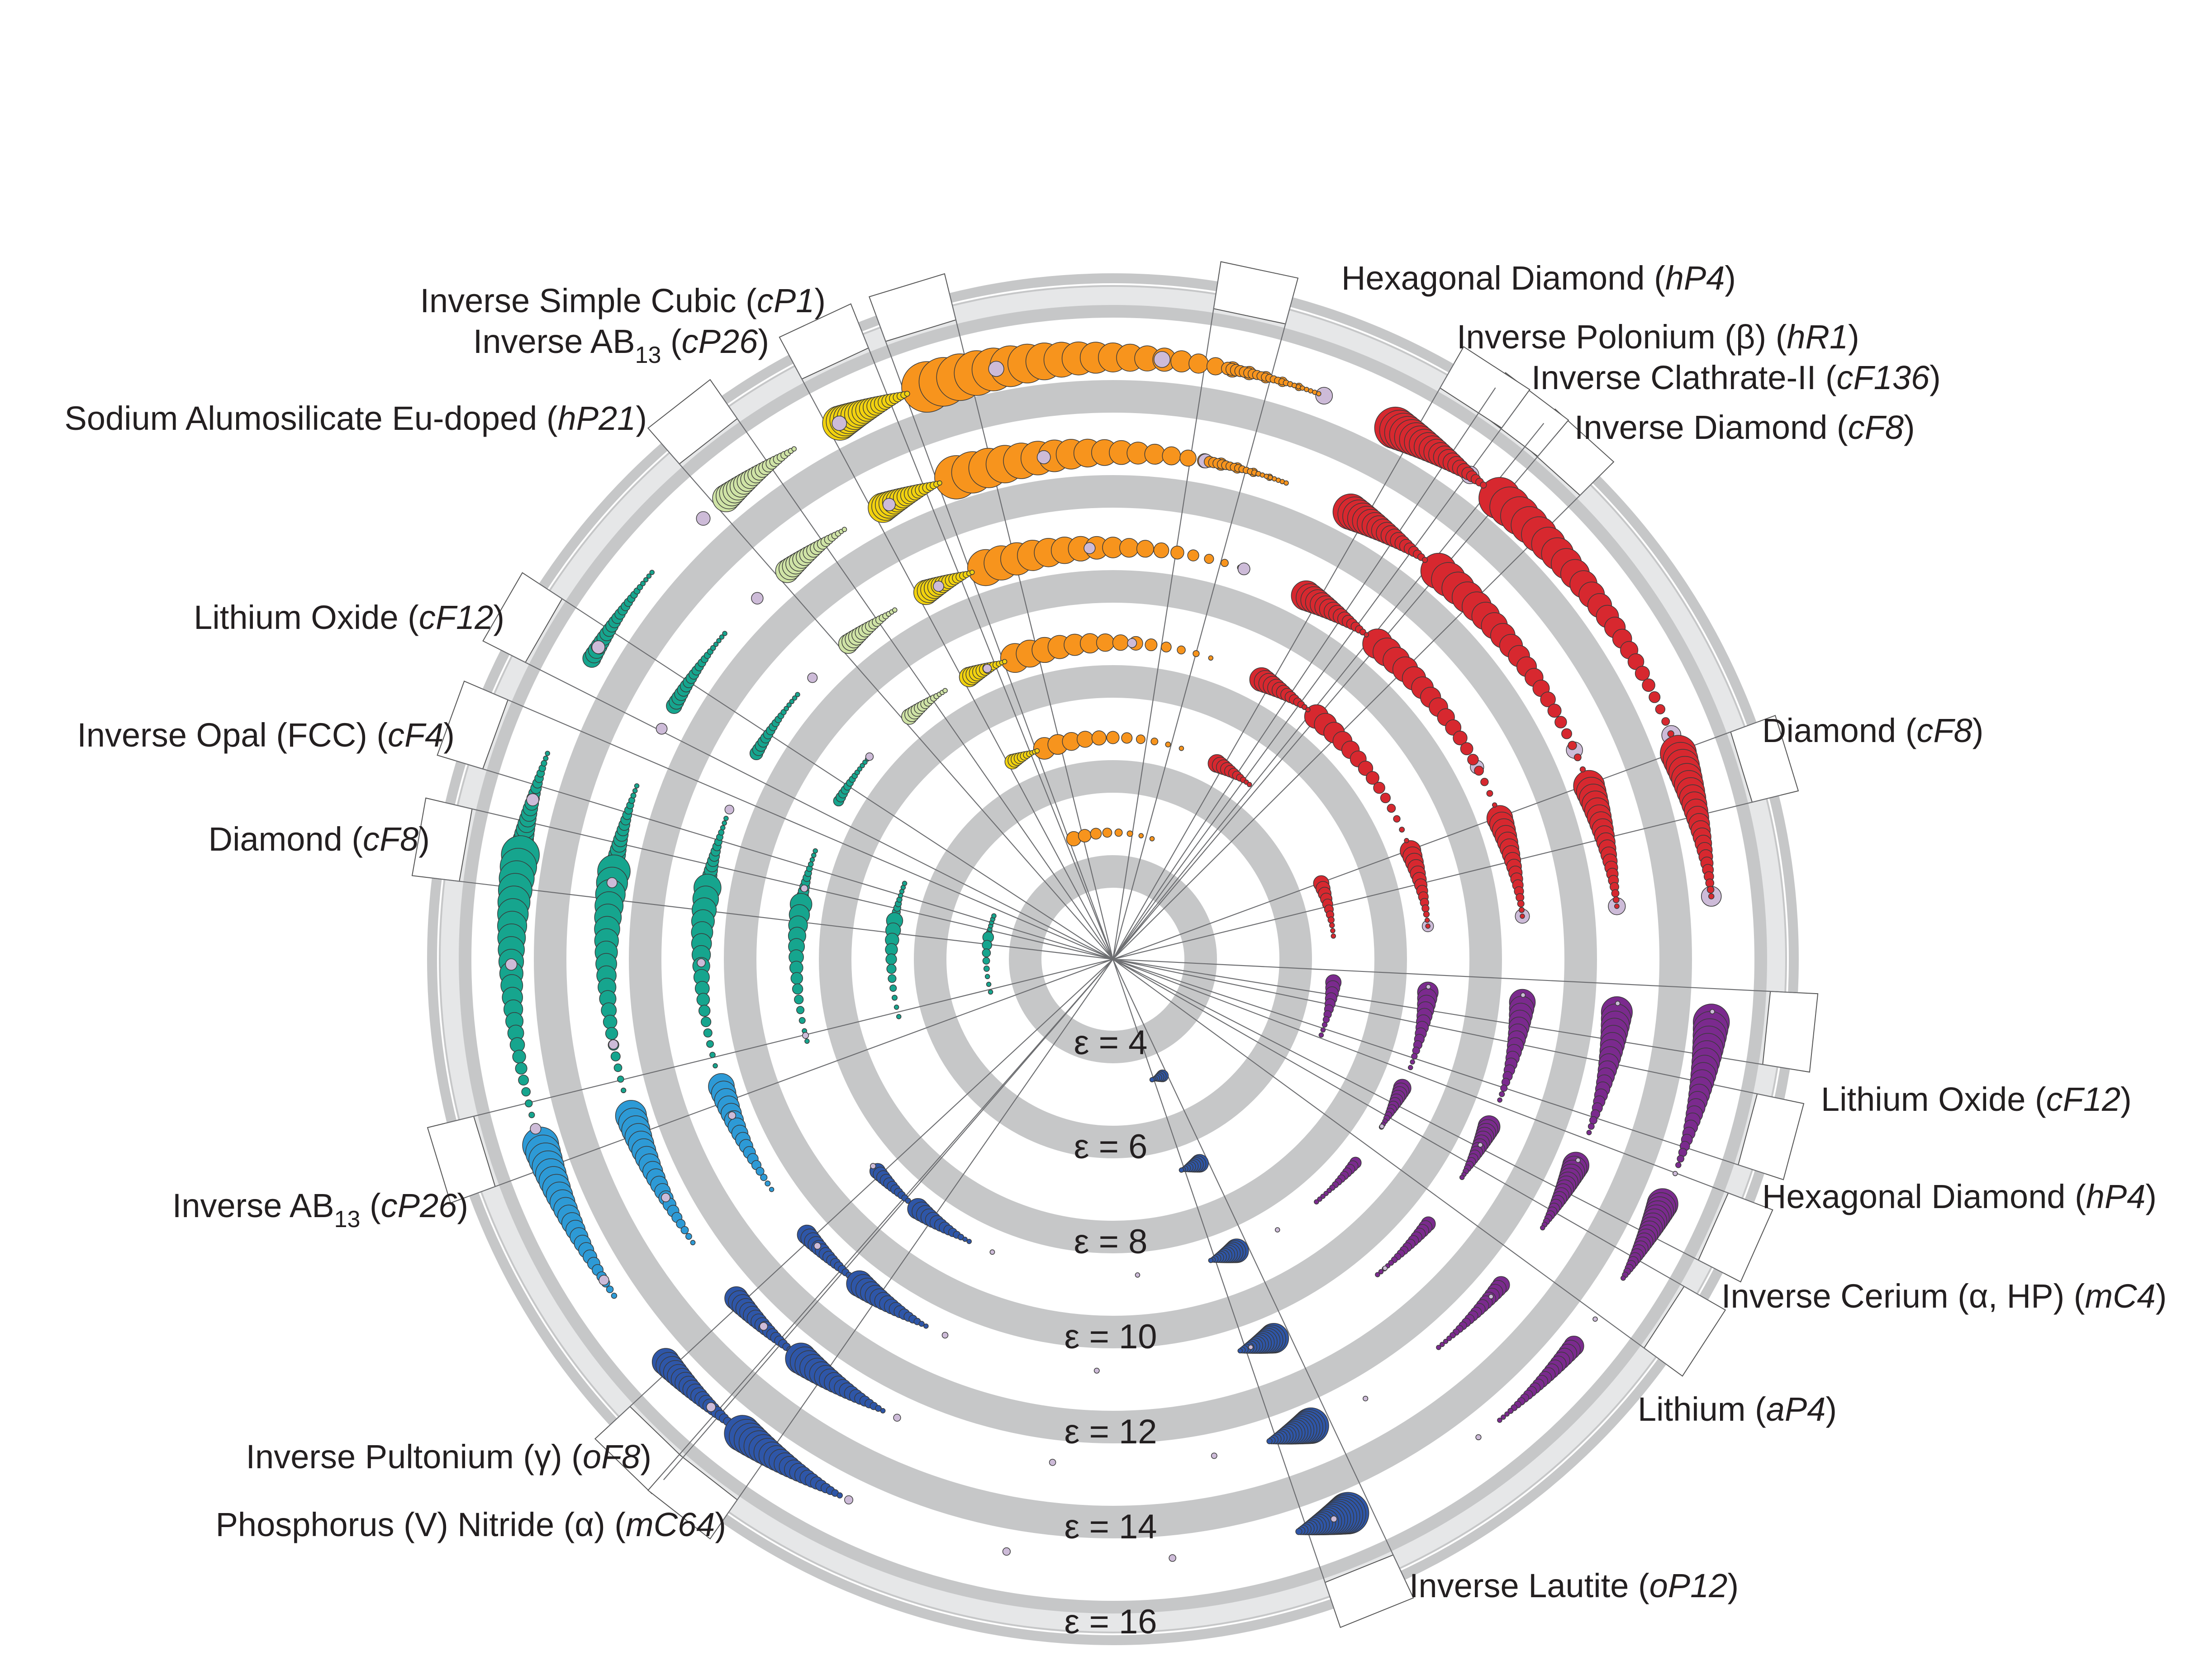 This screenshot has height=1680, width=2210. What do you see at coordinates (310, 418) in the screenshot?
I see `sector-label-text: Sodium Alumosilicate Eu-doped (` at bounding box center [310, 418].